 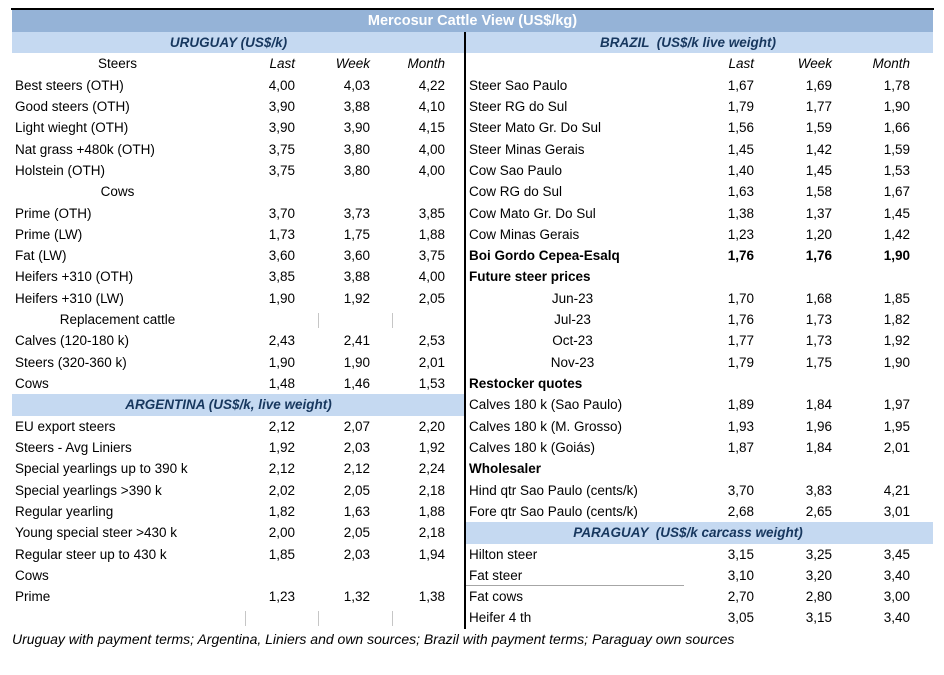 What do you see at coordinates (818, 213) in the screenshot?
I see `value-week: 1,37` at bounding box center [818, 213].